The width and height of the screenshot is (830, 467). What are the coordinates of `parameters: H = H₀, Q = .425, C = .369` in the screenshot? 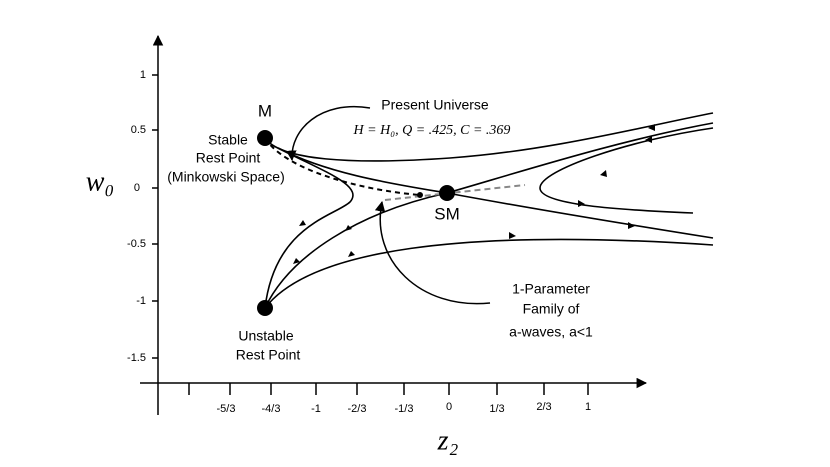 It's located at (432, 130).